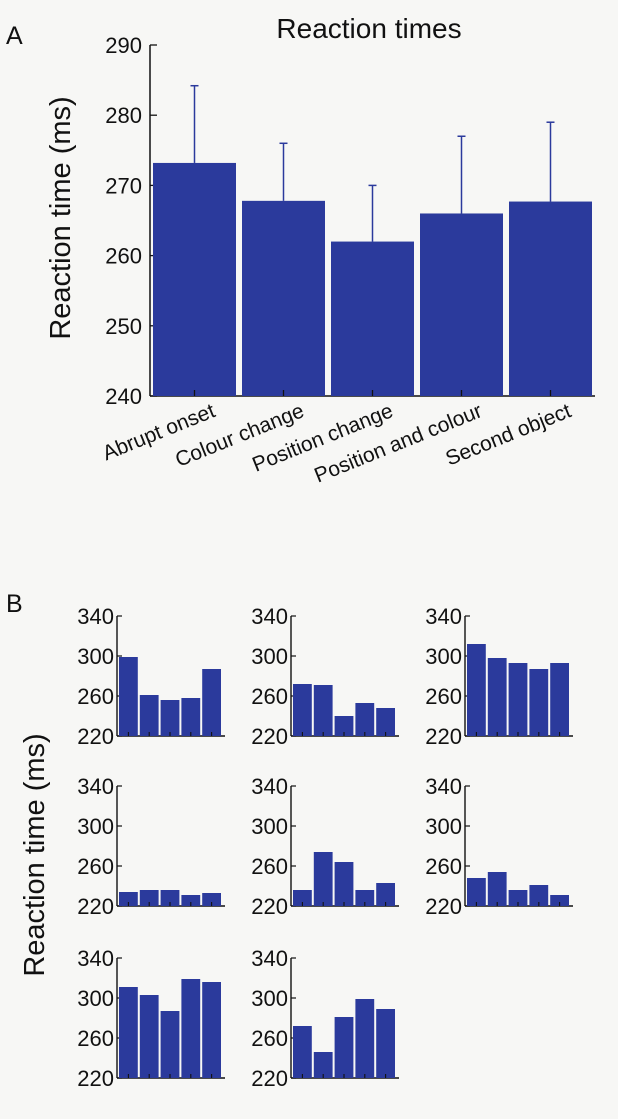 The image size is (618, 1119). Describe the element at coordinates (123, 326) in the screenshot. I see `panel-a-ytick-label: 250` at that location.